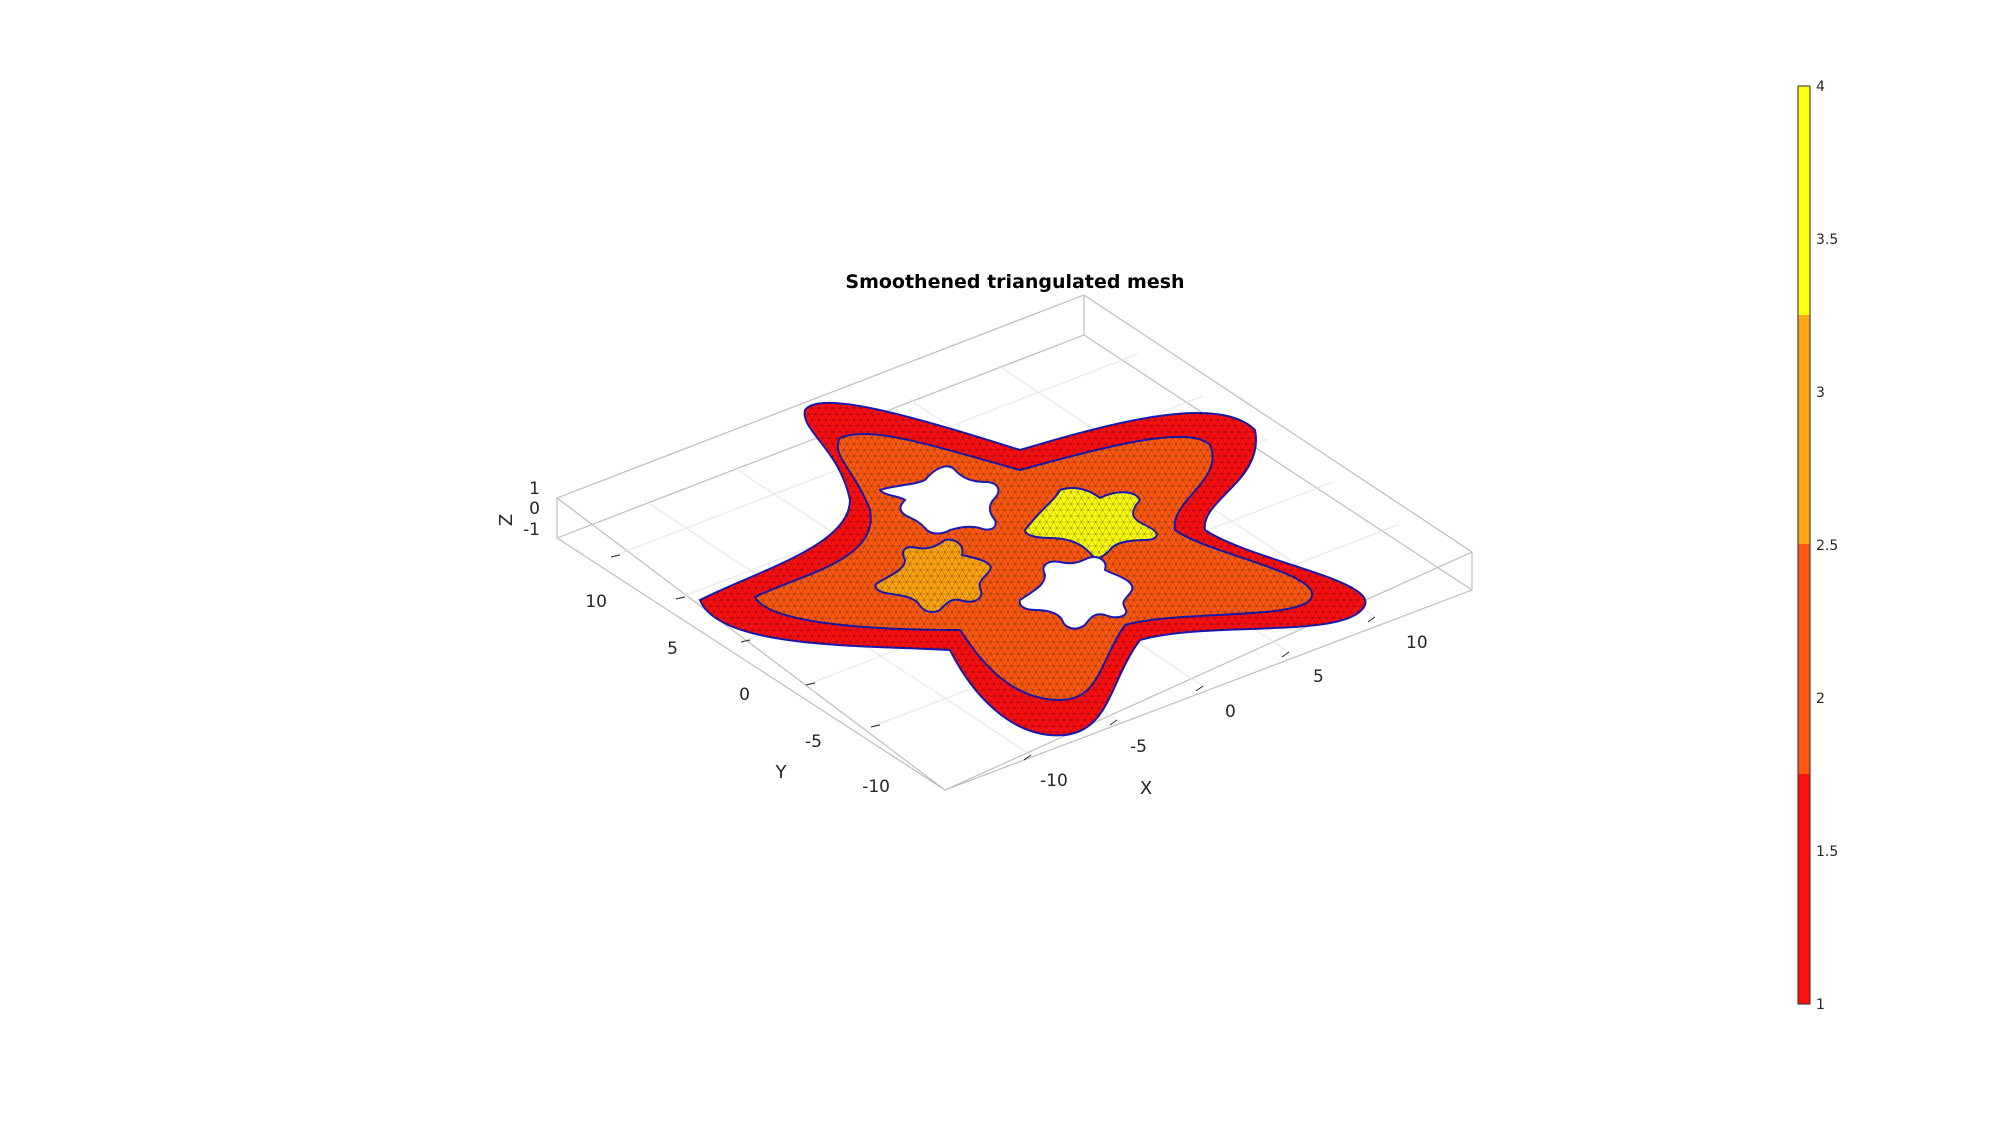  What do you see at coordinates (1146, 788) in the screenshot?
I see `x-axis-label: X` at bounding box center [1146, 788].